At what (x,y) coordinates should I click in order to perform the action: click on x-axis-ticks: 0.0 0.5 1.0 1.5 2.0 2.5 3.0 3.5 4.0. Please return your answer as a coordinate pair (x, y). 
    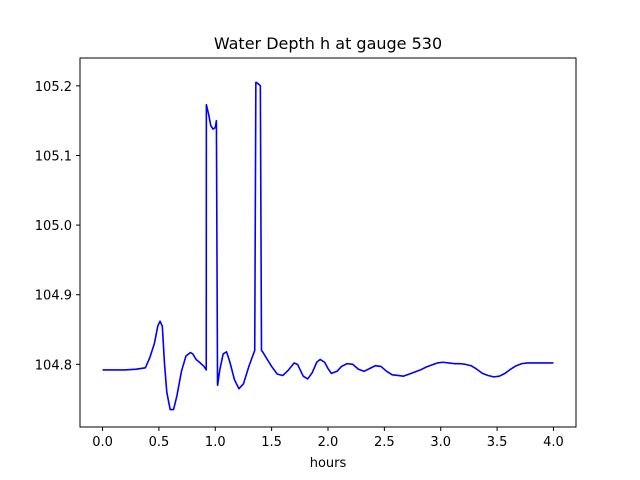
    Looking at the image, I should click on (328, 438).